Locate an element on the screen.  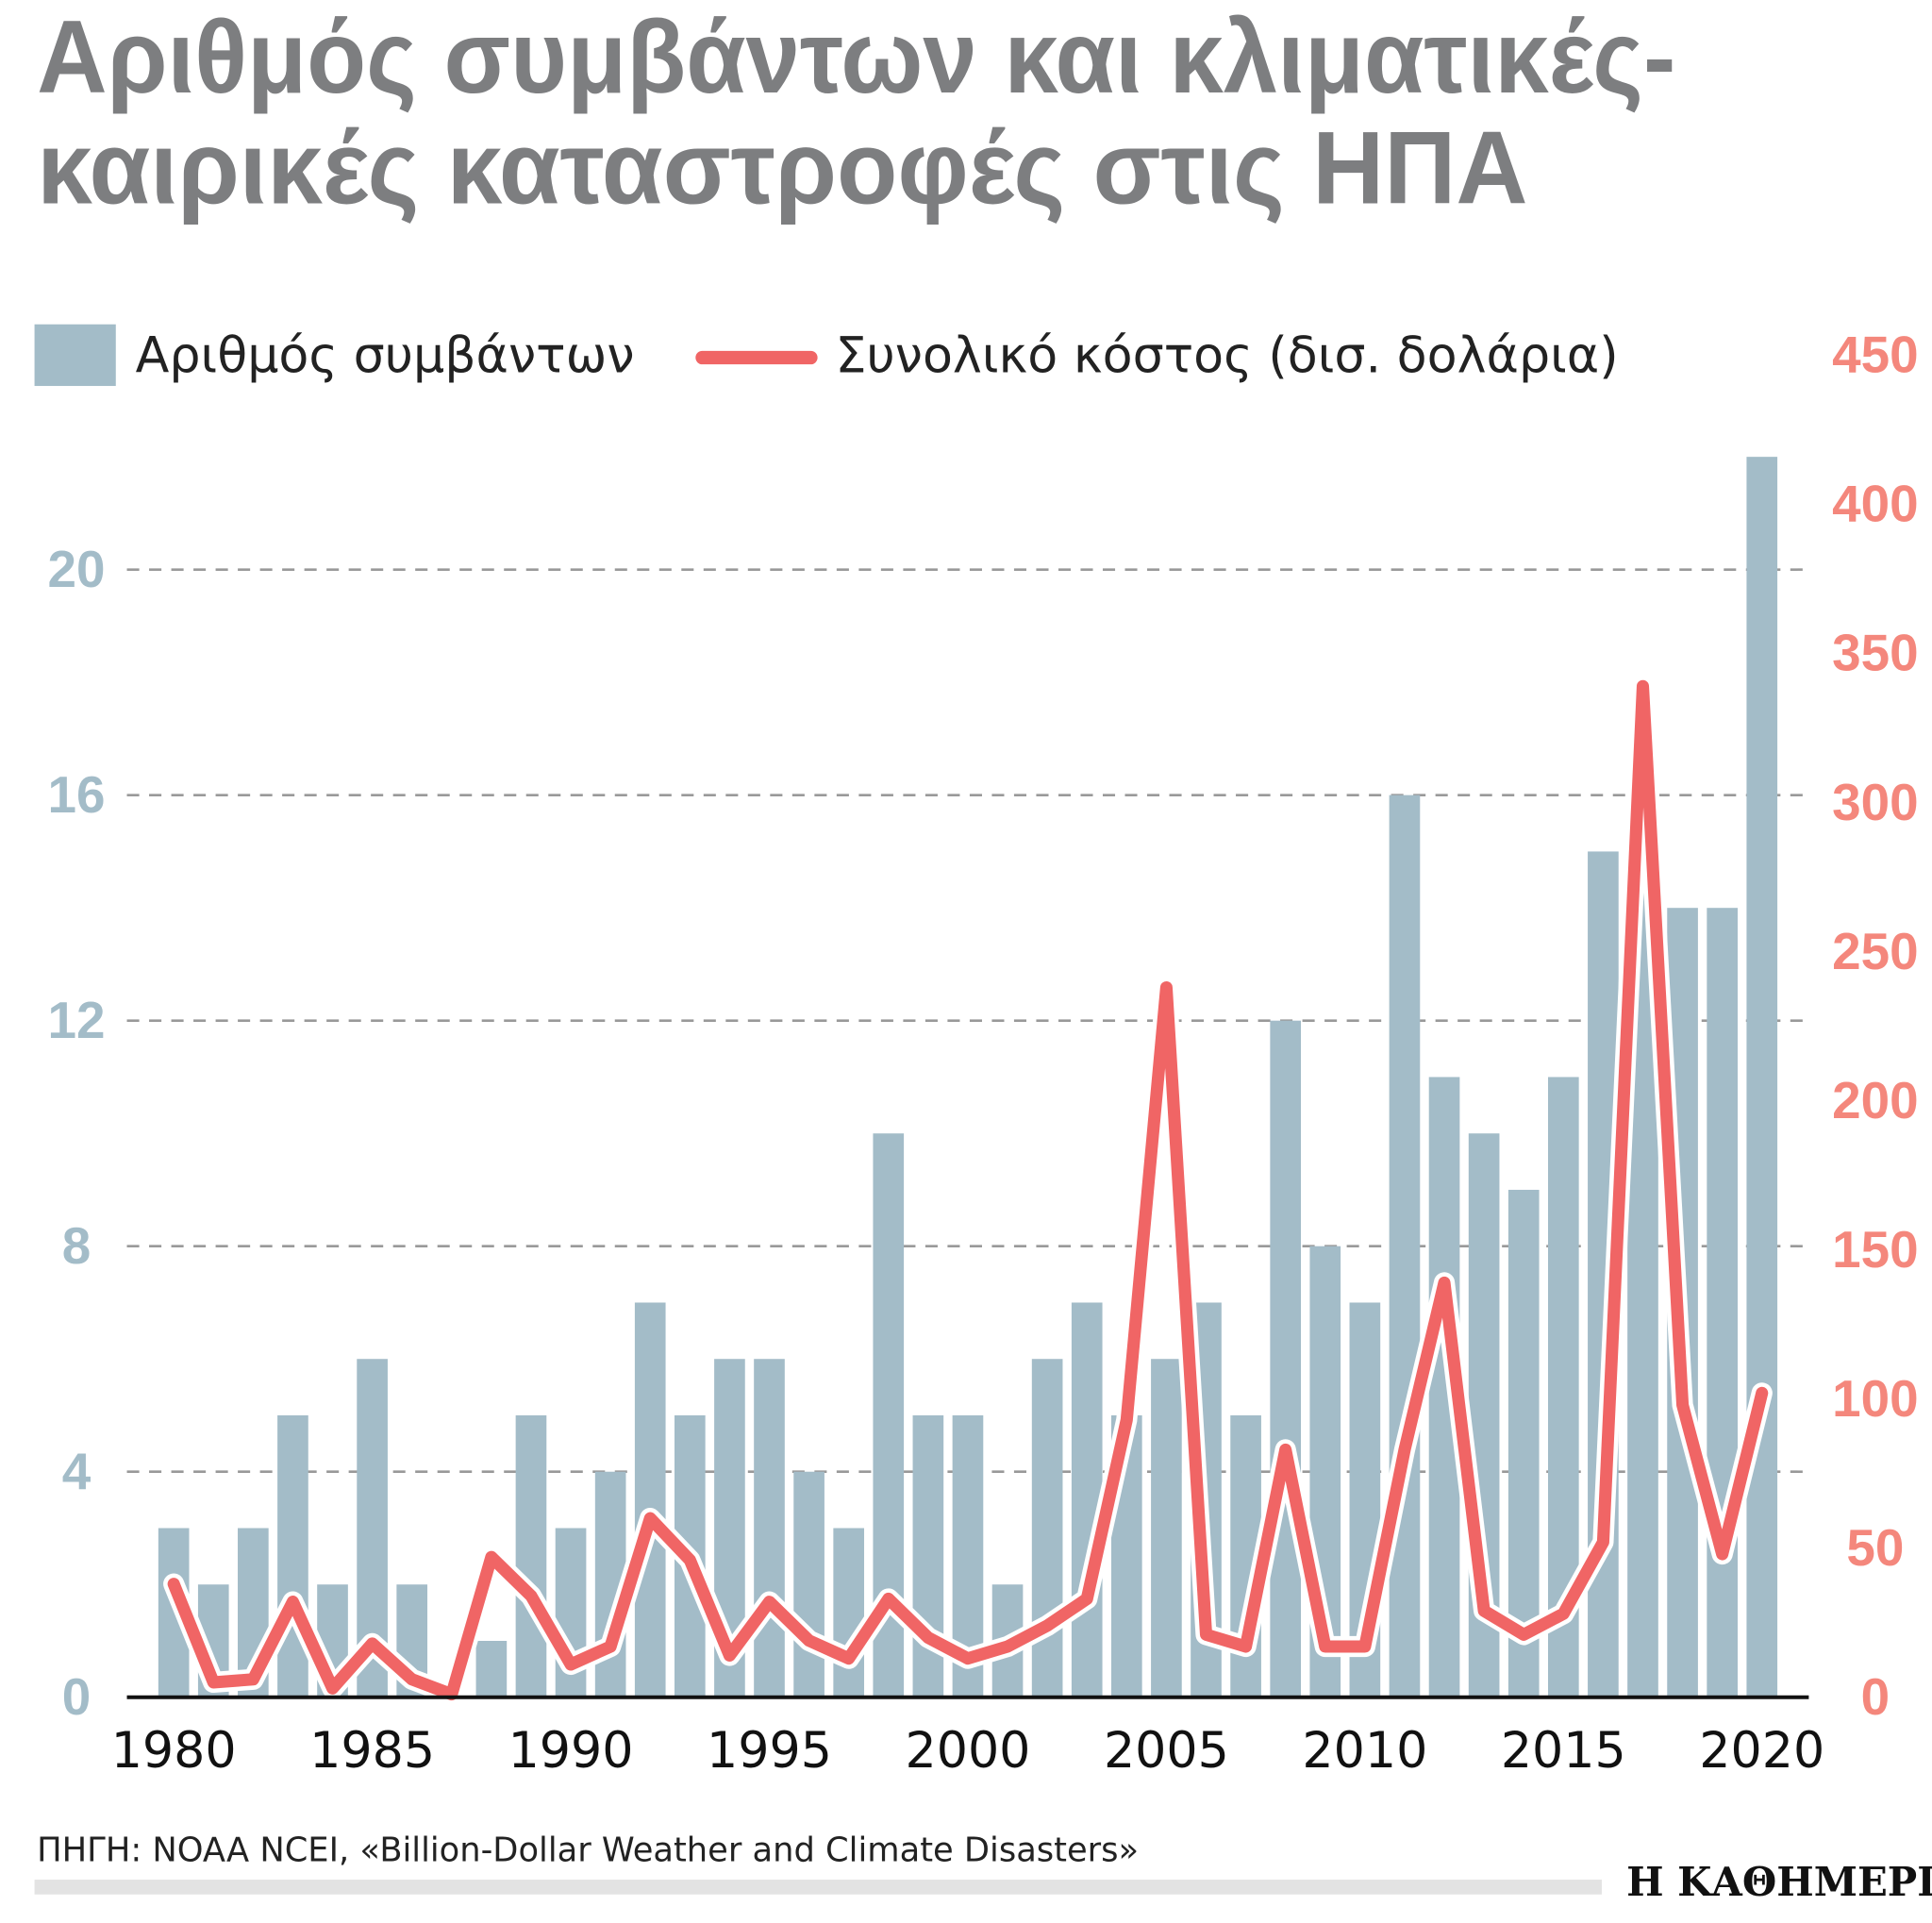
right-tick-label: 150 is located at coordinates (1876, 1249).